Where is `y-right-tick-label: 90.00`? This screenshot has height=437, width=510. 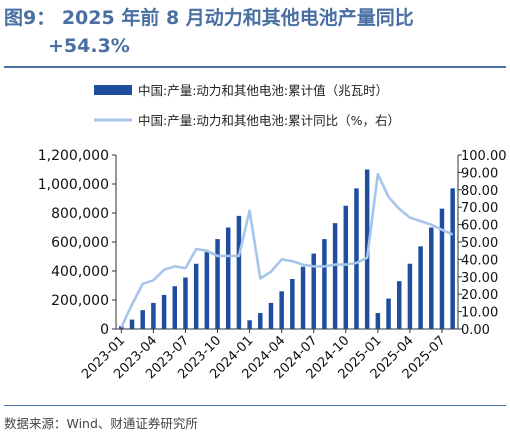
y-right-tick-label: 90.00 is located at coordinates (479, 173).